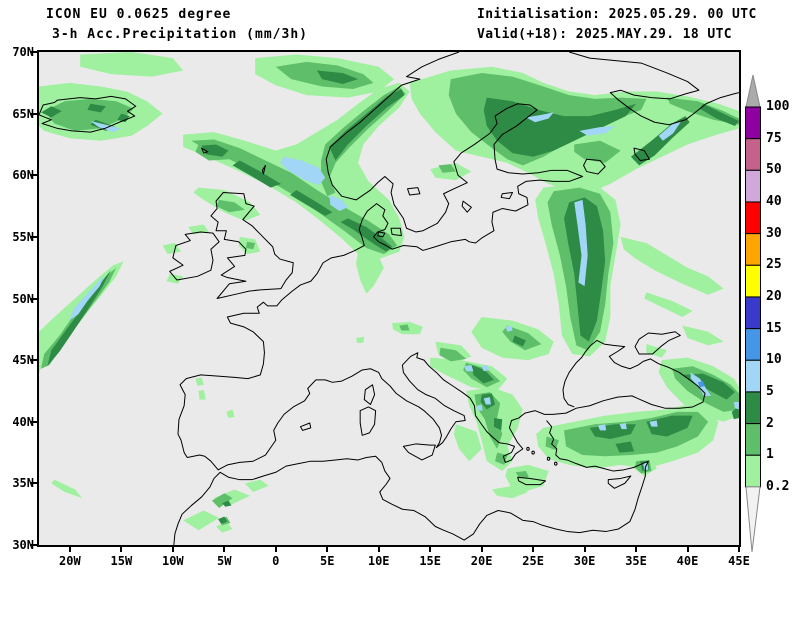 The image size is (800, 618). What do you see at coordinates (584, 549) in the screenshot?
I see `lon-tick-30E` at bounding box center [584, 549].